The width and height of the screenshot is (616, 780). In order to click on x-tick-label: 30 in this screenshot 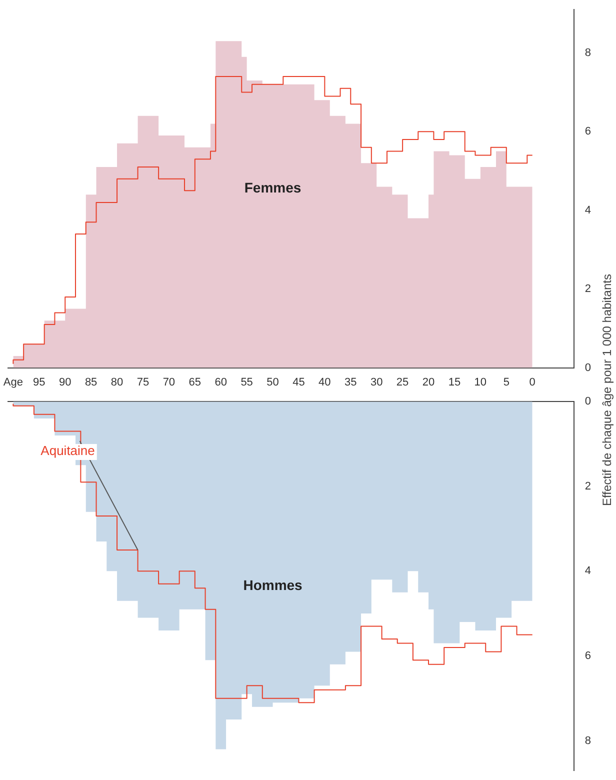, I will do `click(376, 382)`.